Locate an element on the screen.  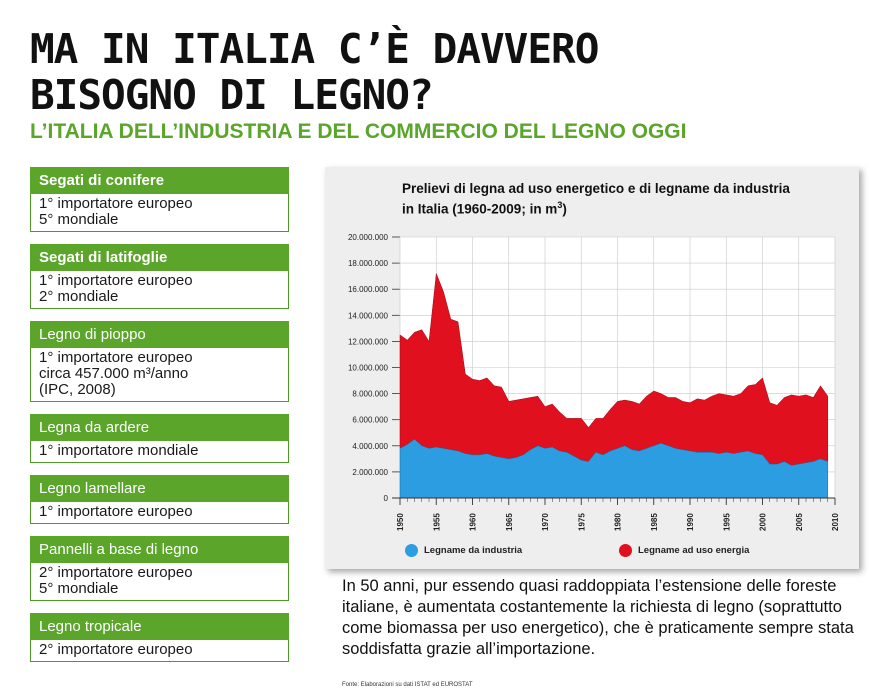
card-legno-tropicale: Legno tropicale 2° importatore europeo is located at coordinates (159, 637).